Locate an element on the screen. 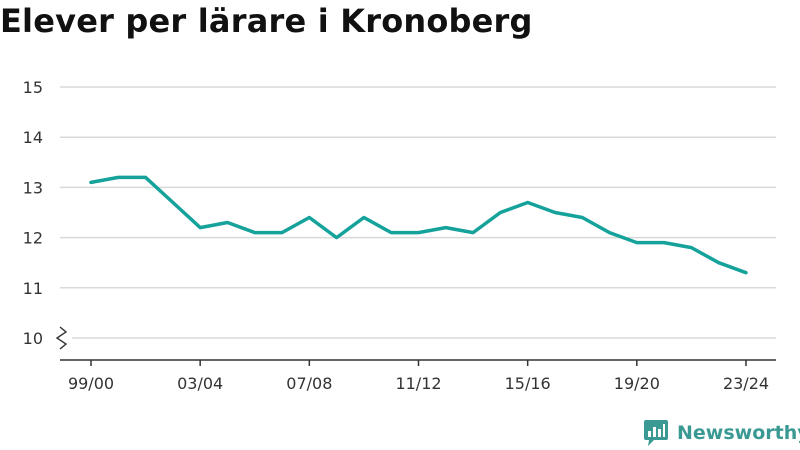 The image size is (800, 450). x-axis: 99/00 03/04 07/08 11/12 15/16 19/20 23/24 is located at coordinates (418, 376).